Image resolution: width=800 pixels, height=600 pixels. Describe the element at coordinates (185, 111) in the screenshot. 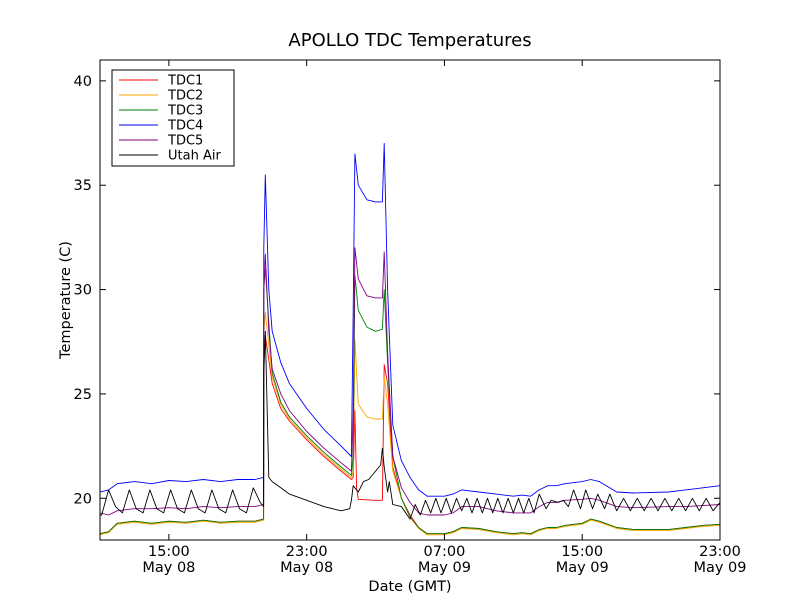

I see `legend-label: TDC3` at that location.